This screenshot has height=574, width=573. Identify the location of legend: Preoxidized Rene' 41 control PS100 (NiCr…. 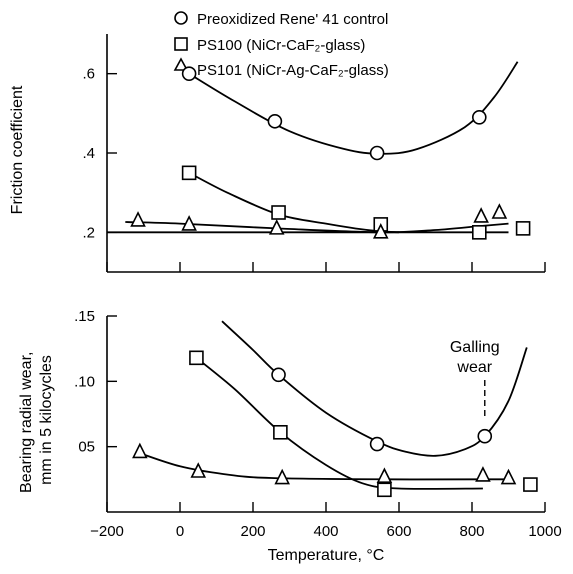
(281, 45).